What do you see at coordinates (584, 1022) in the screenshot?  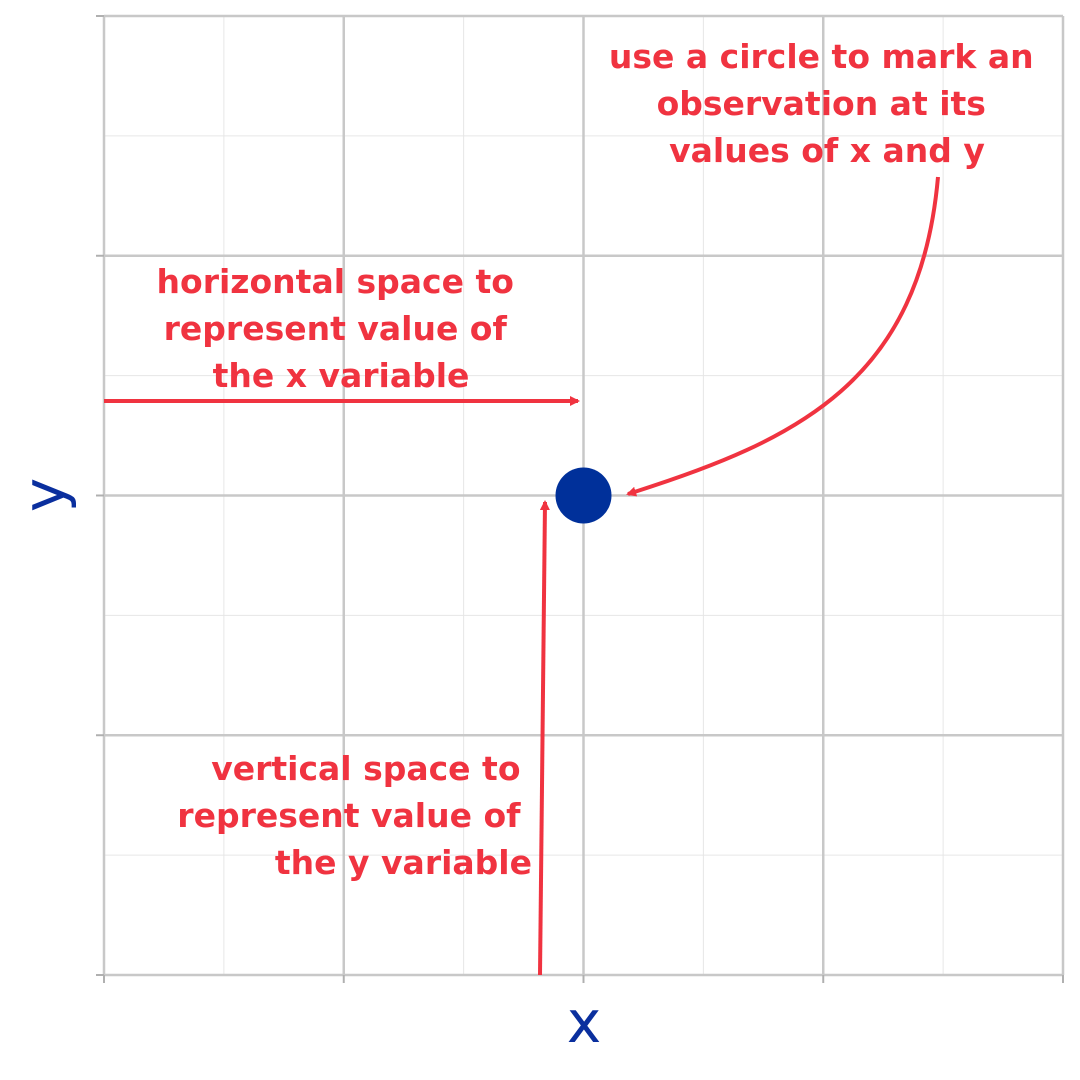 I see `x-axis-label: x` at bounding box center [584, 1022].